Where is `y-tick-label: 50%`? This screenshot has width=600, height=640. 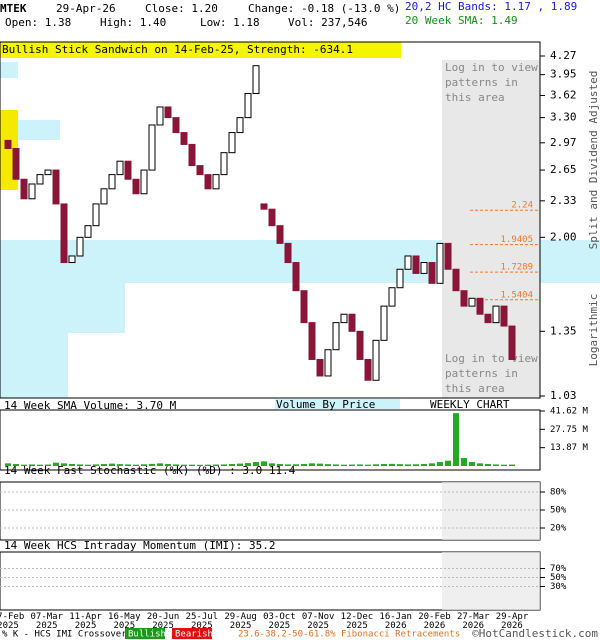
y-tick-label: 50% is located at coordinates (558, 578).